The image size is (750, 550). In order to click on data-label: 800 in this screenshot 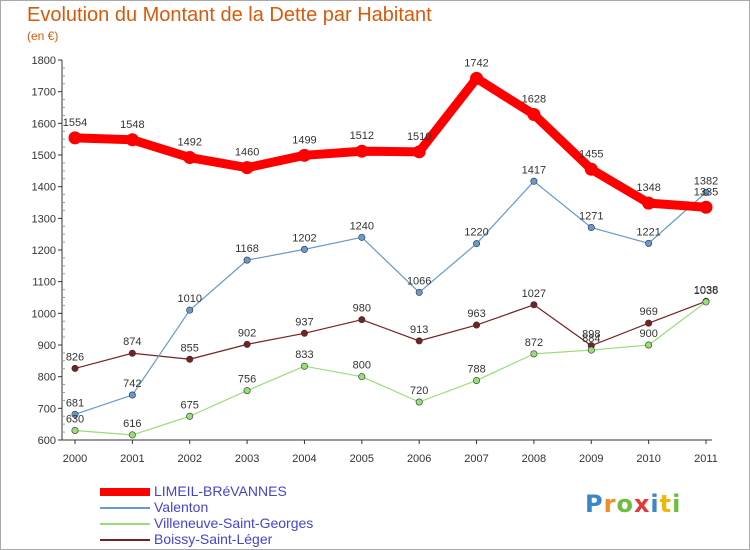, I will do `click(362, 366)`.